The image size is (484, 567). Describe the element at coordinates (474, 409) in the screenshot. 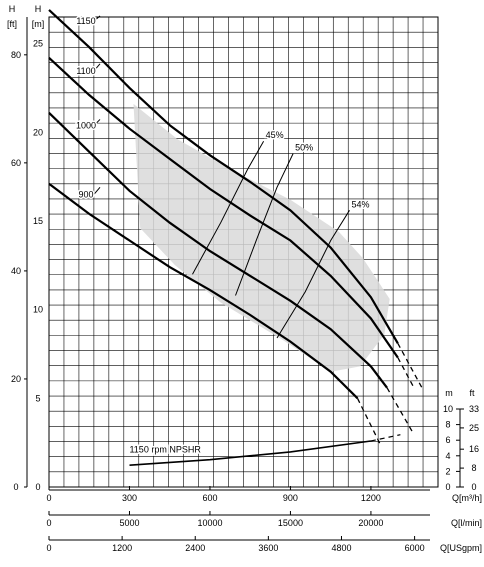

I see `npsh-ft-tick-label: 33` at that location.